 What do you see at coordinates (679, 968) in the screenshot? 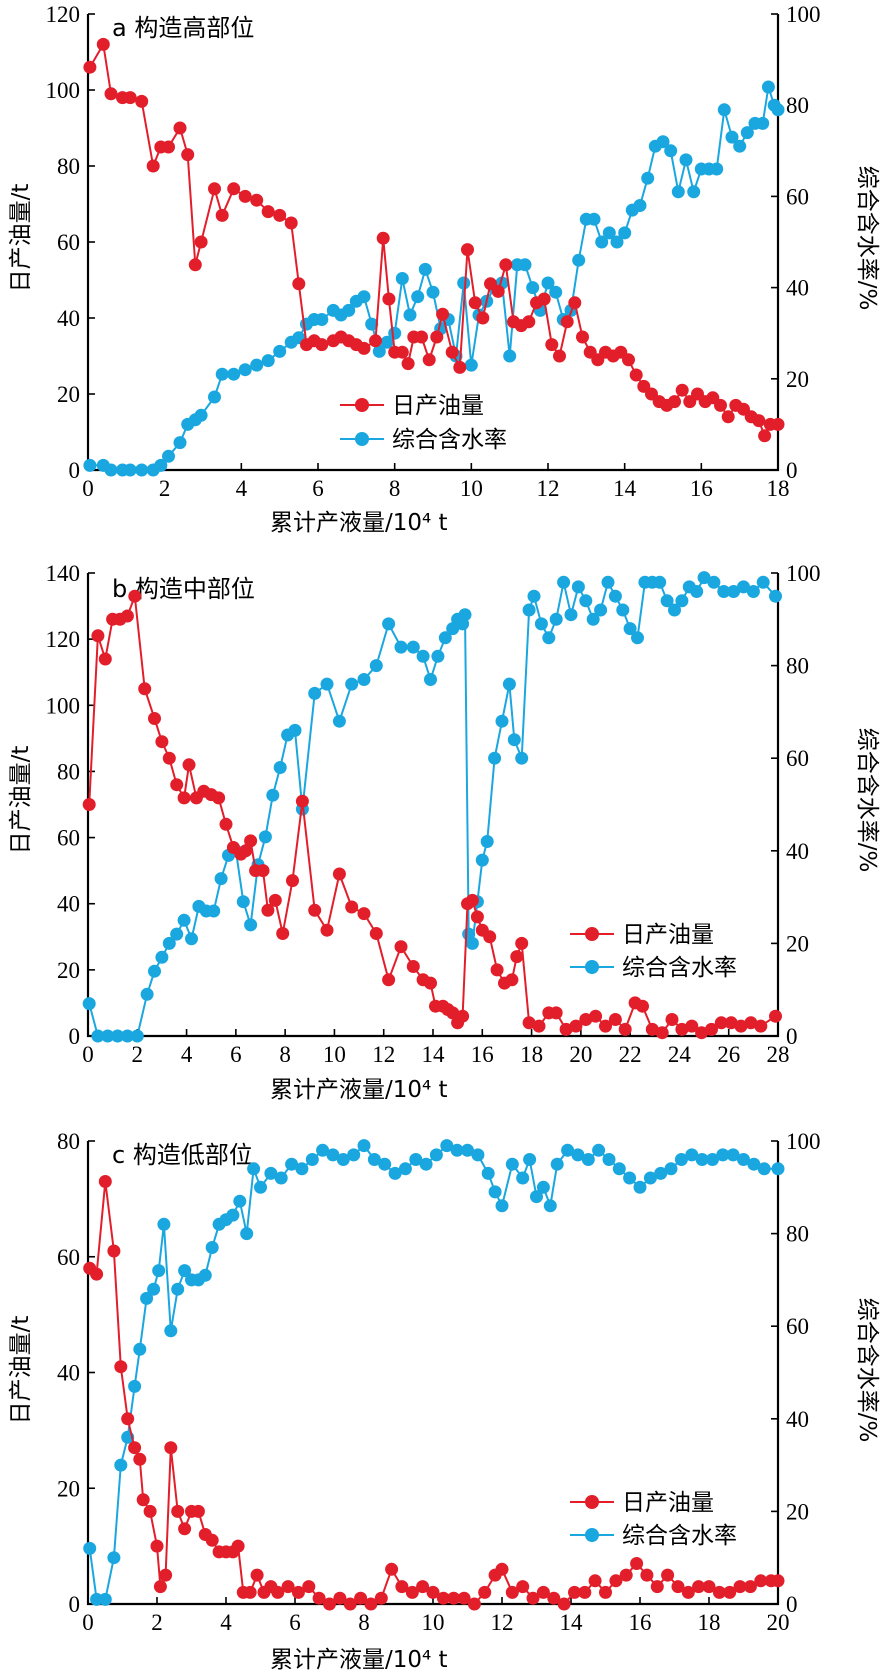
I see `legend-water-label: 综合含水率` at bounding box center [679, 968].